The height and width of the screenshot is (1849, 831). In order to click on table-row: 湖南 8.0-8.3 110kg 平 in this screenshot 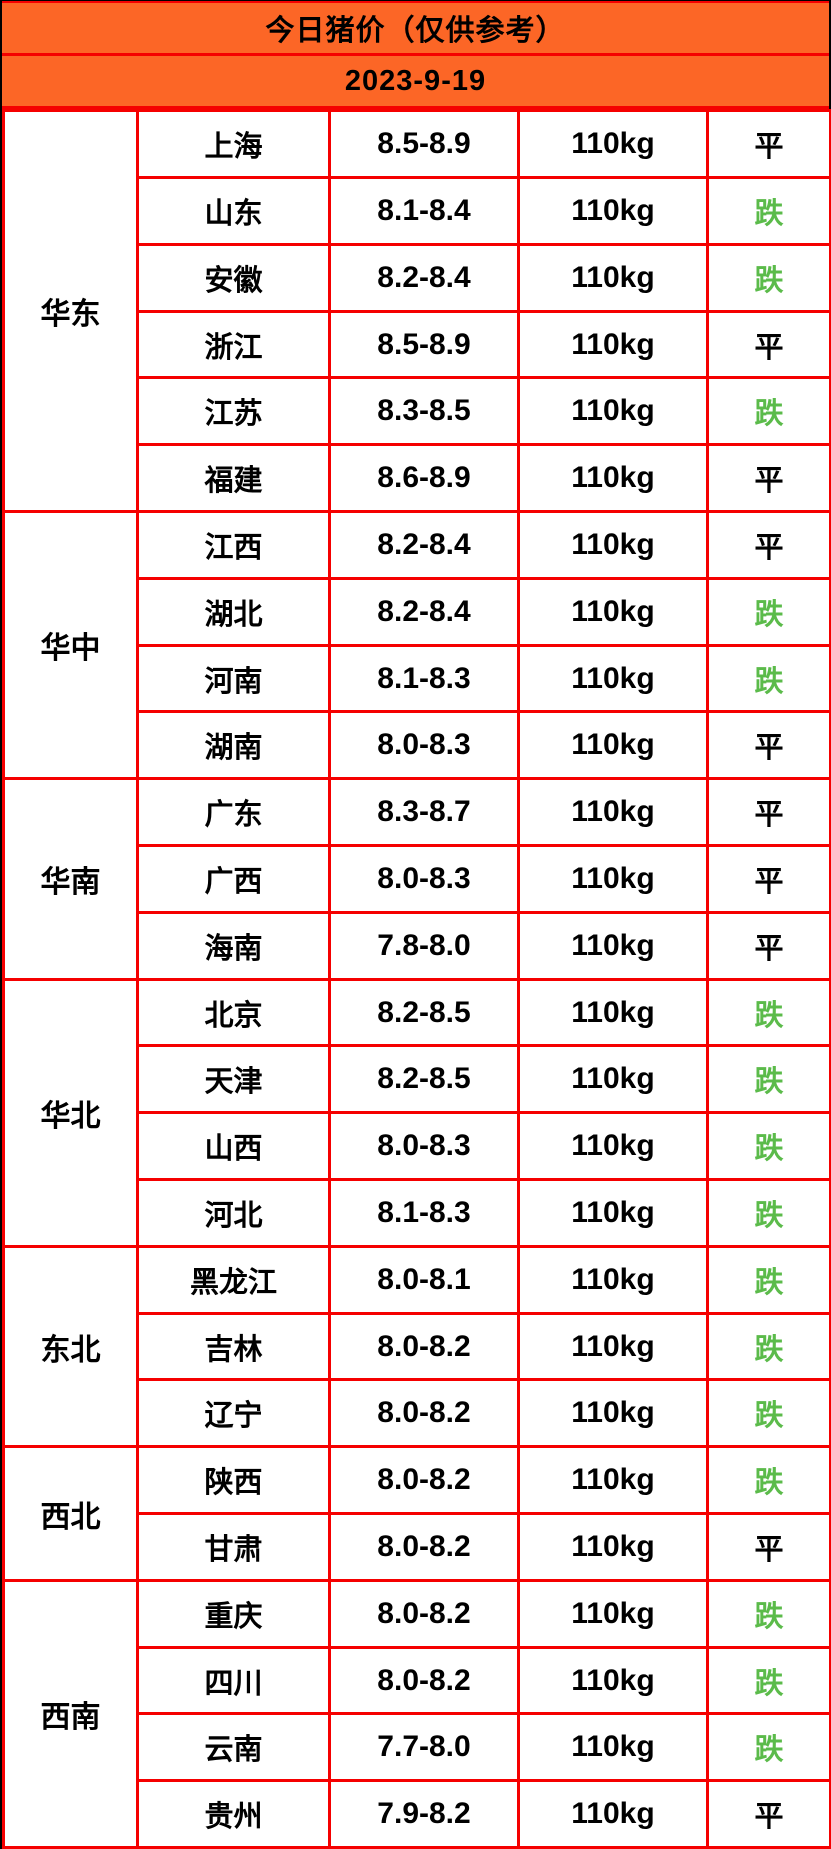, I will do `click(417, 745)`.